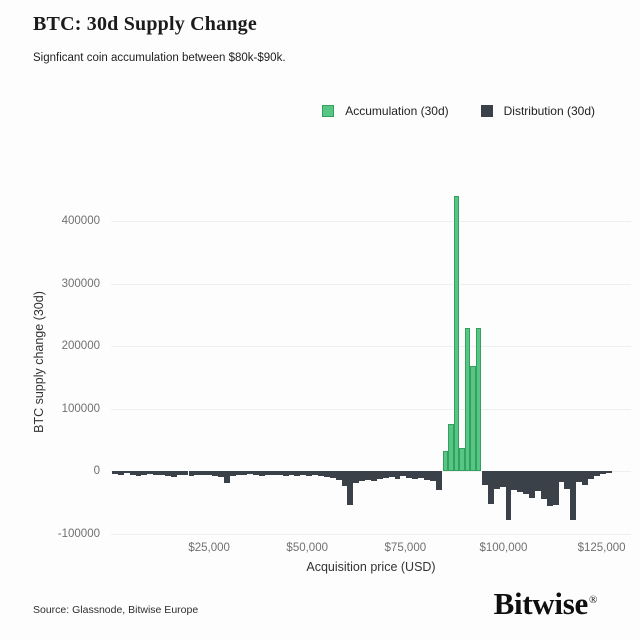 This screenshot has height=640, width=640. What do you see at coordinates (458, 111) in the screenshot?
I see `legend: Accumulation (30d) Distribution (30d)` at bounding box center [458, 111].